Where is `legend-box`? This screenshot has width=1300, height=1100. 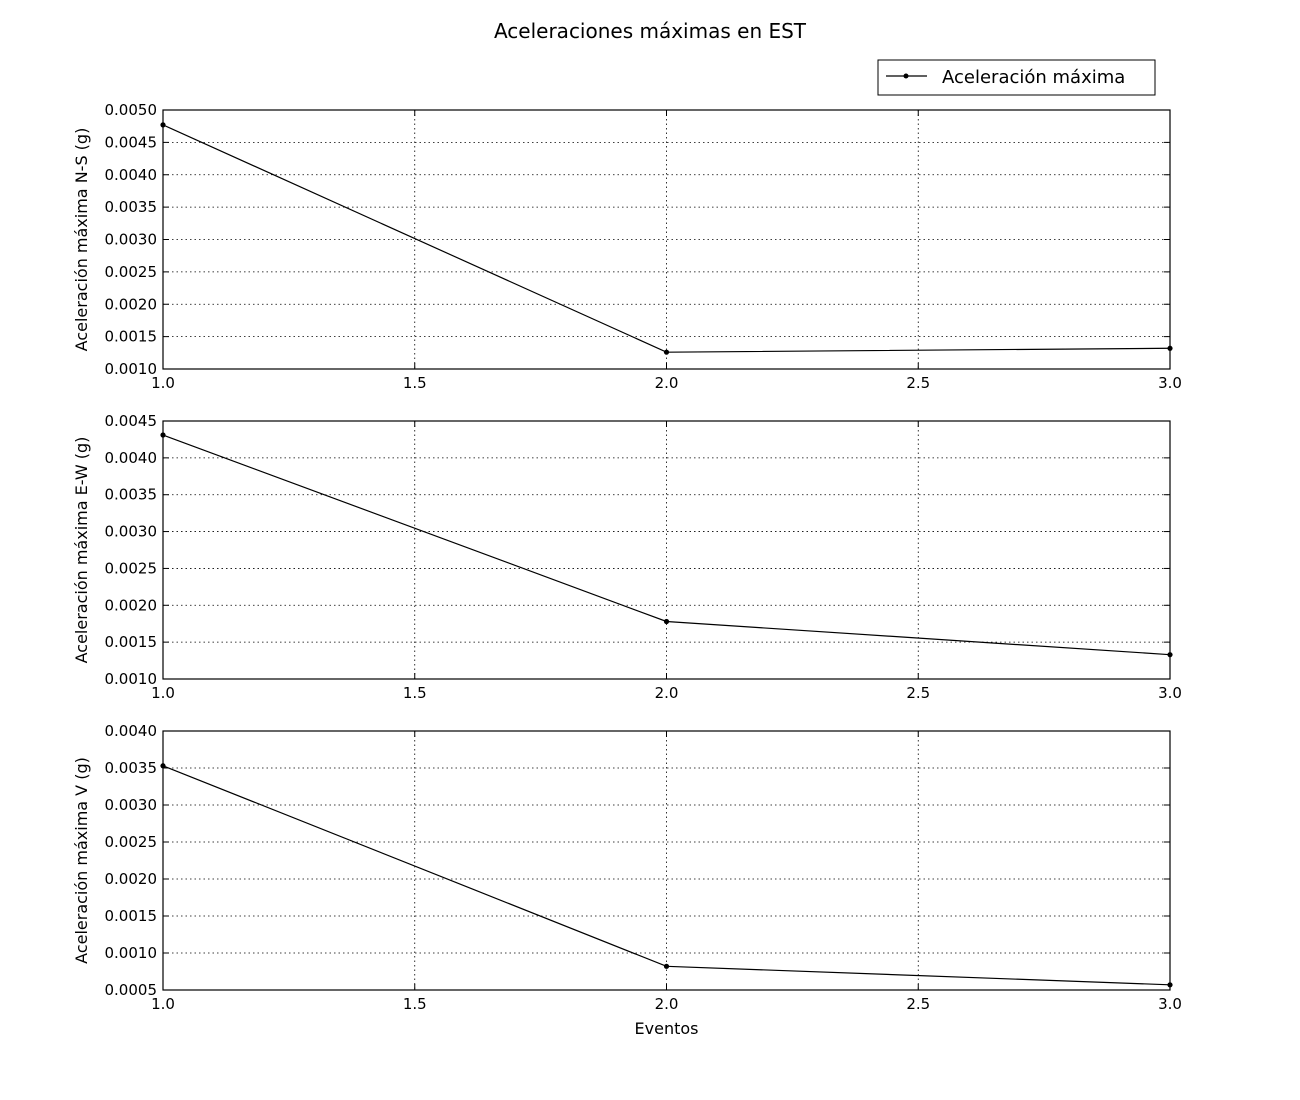 legend-box is located at coordinates (1016, 77).